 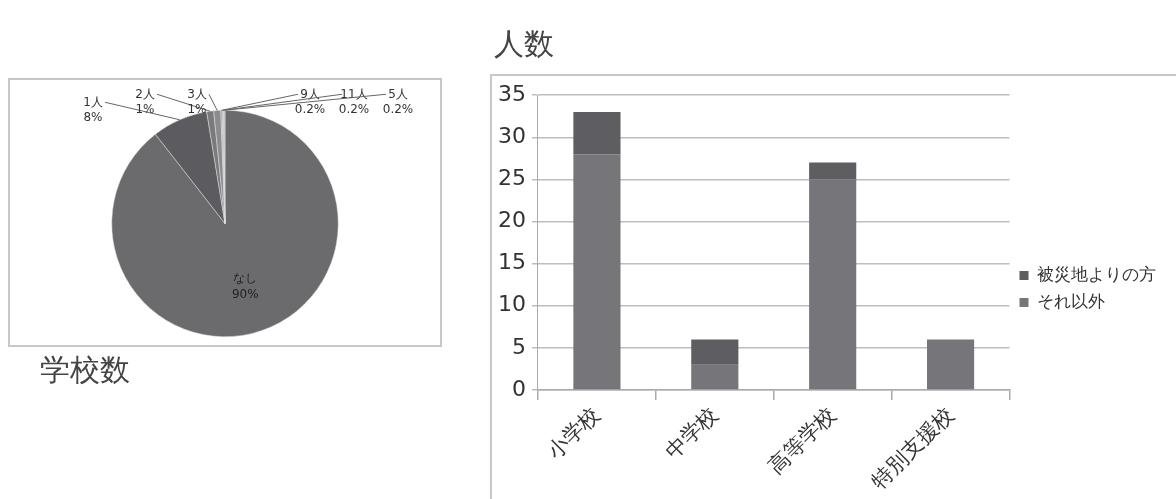 I want to click on y-tick-label: 25, so click(x=511, y=178).